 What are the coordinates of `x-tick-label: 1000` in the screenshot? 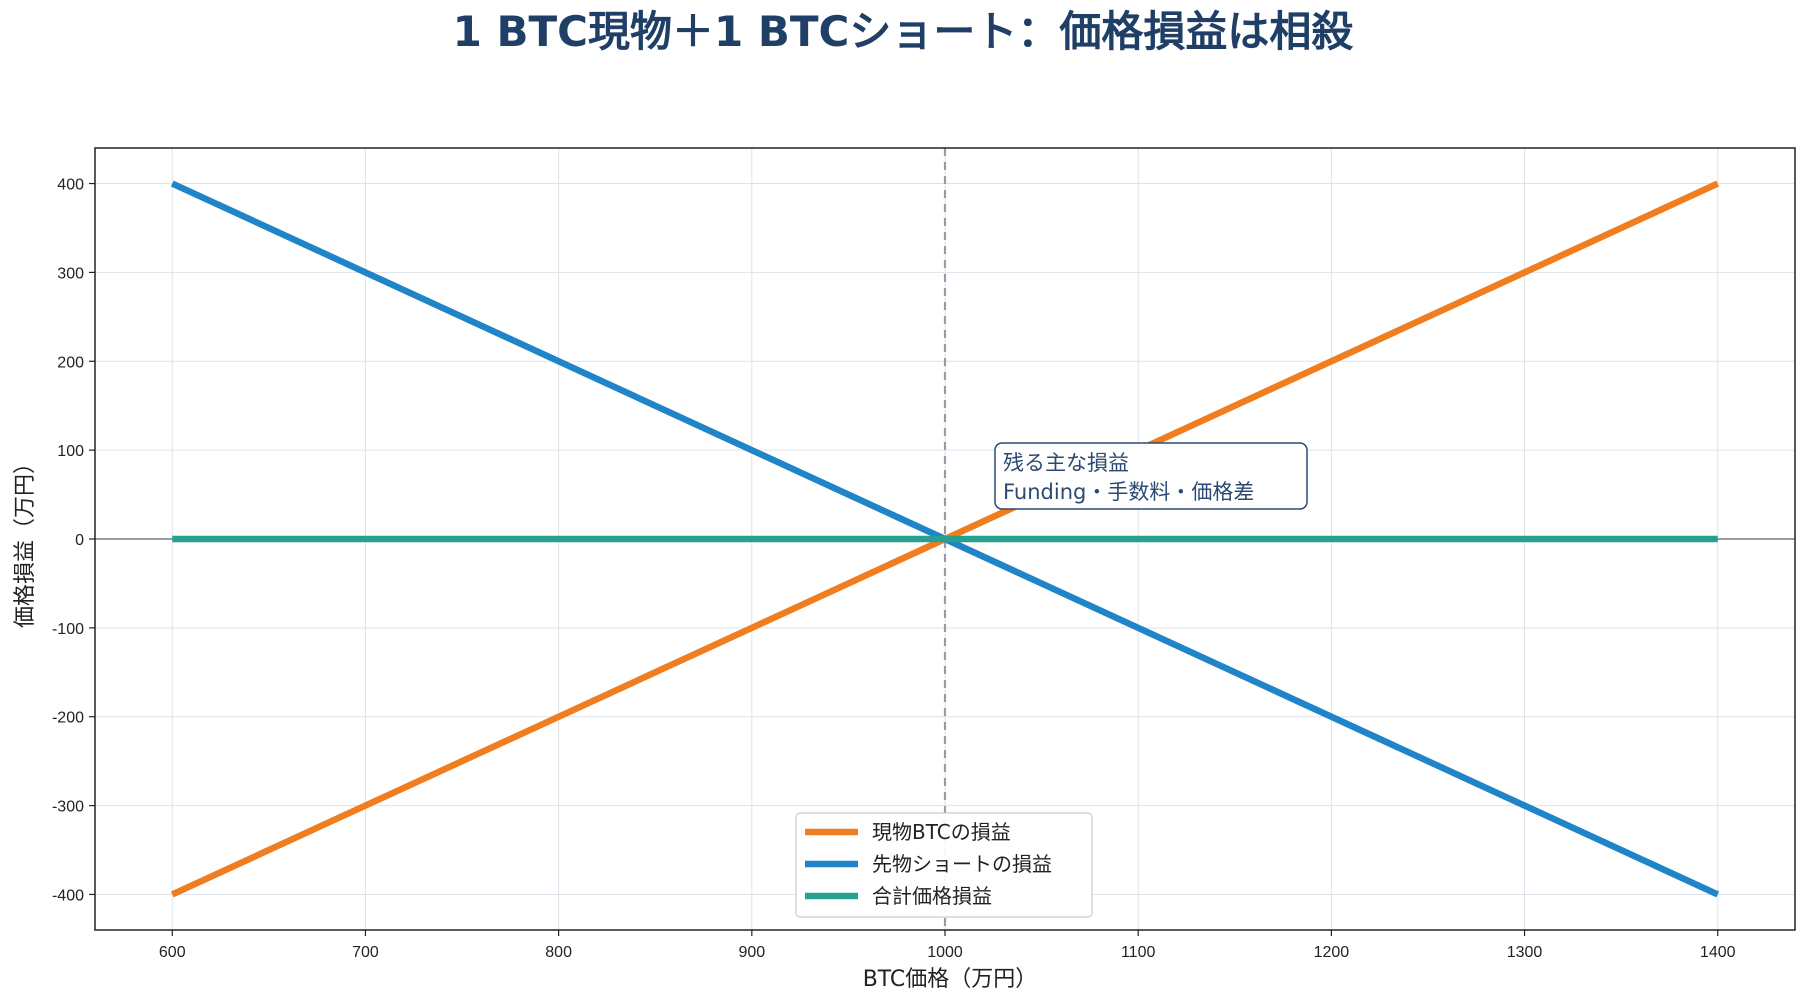 It's located at (945, 952).